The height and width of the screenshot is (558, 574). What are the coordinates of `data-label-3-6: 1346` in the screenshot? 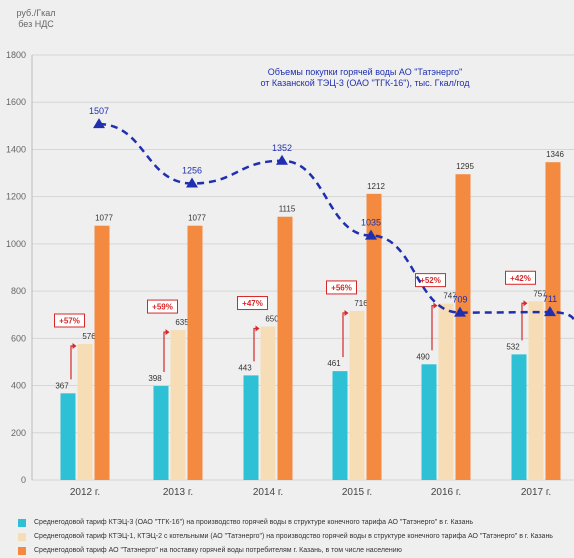 It's located at (555, 154).